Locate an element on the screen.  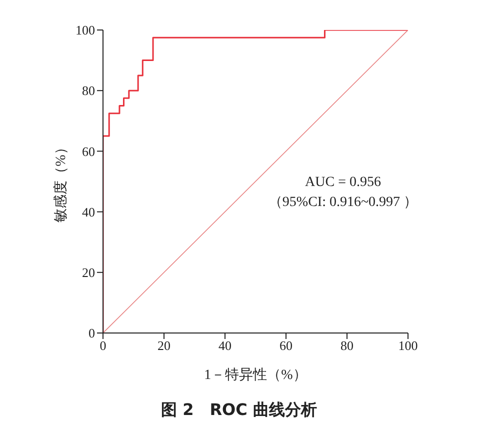
y-tick-label: 80 is located at coordinates (88, 90).